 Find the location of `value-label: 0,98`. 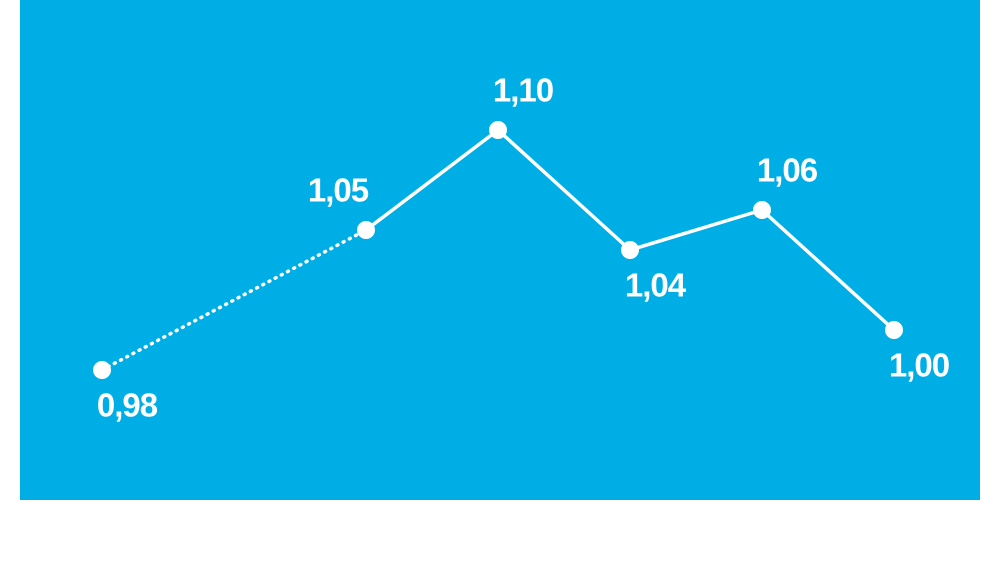

value-label: 0,98 is located at coordinates (127, 405).